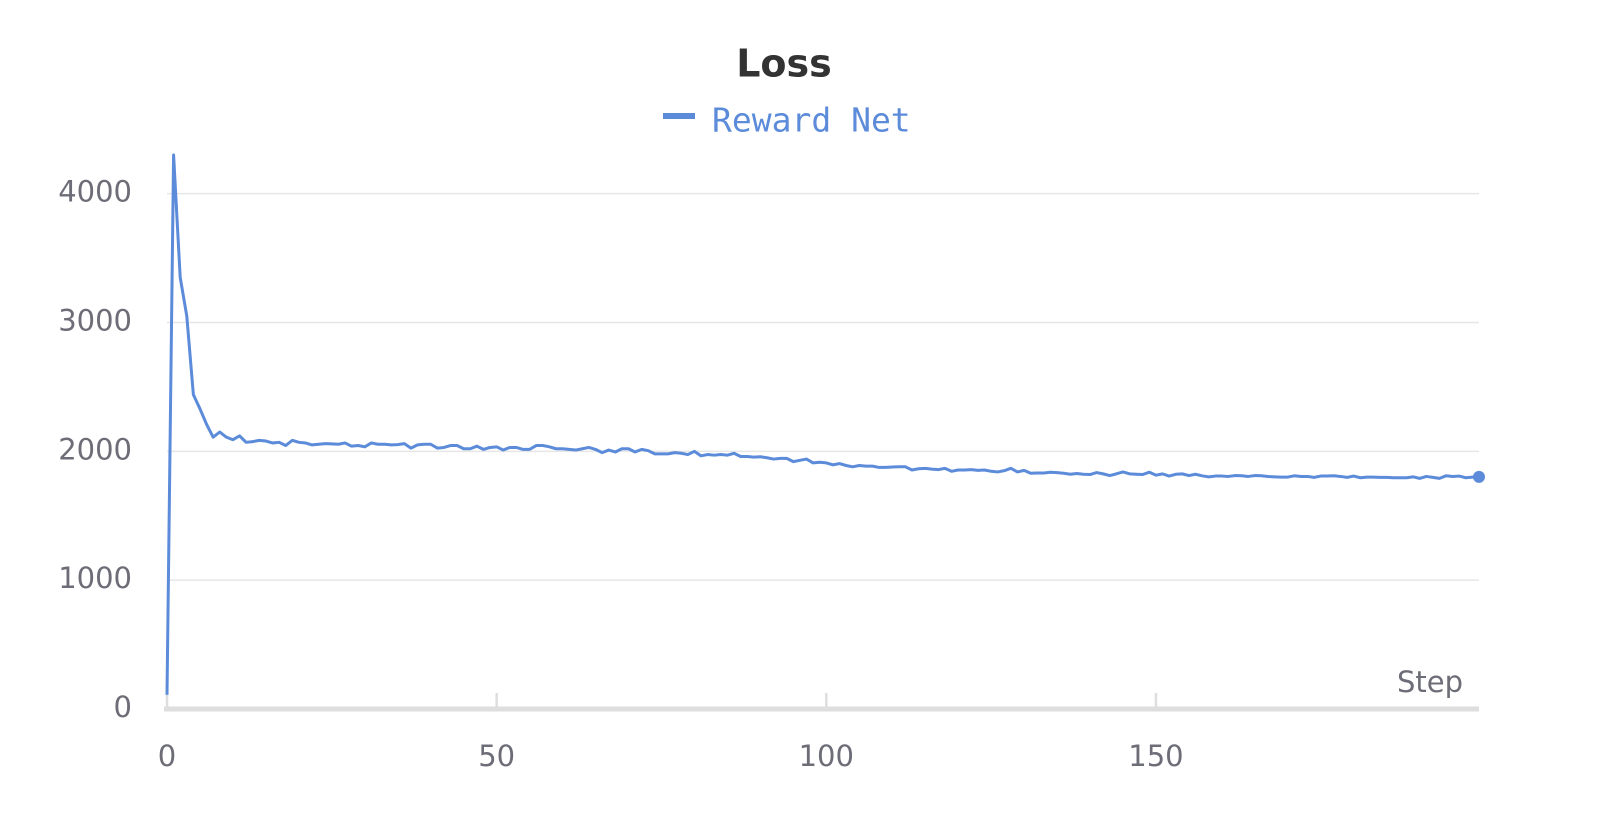  Describe the element at coordinates (95, 578) in the screenshot. I see `y-tick-label: 1000` at that location.